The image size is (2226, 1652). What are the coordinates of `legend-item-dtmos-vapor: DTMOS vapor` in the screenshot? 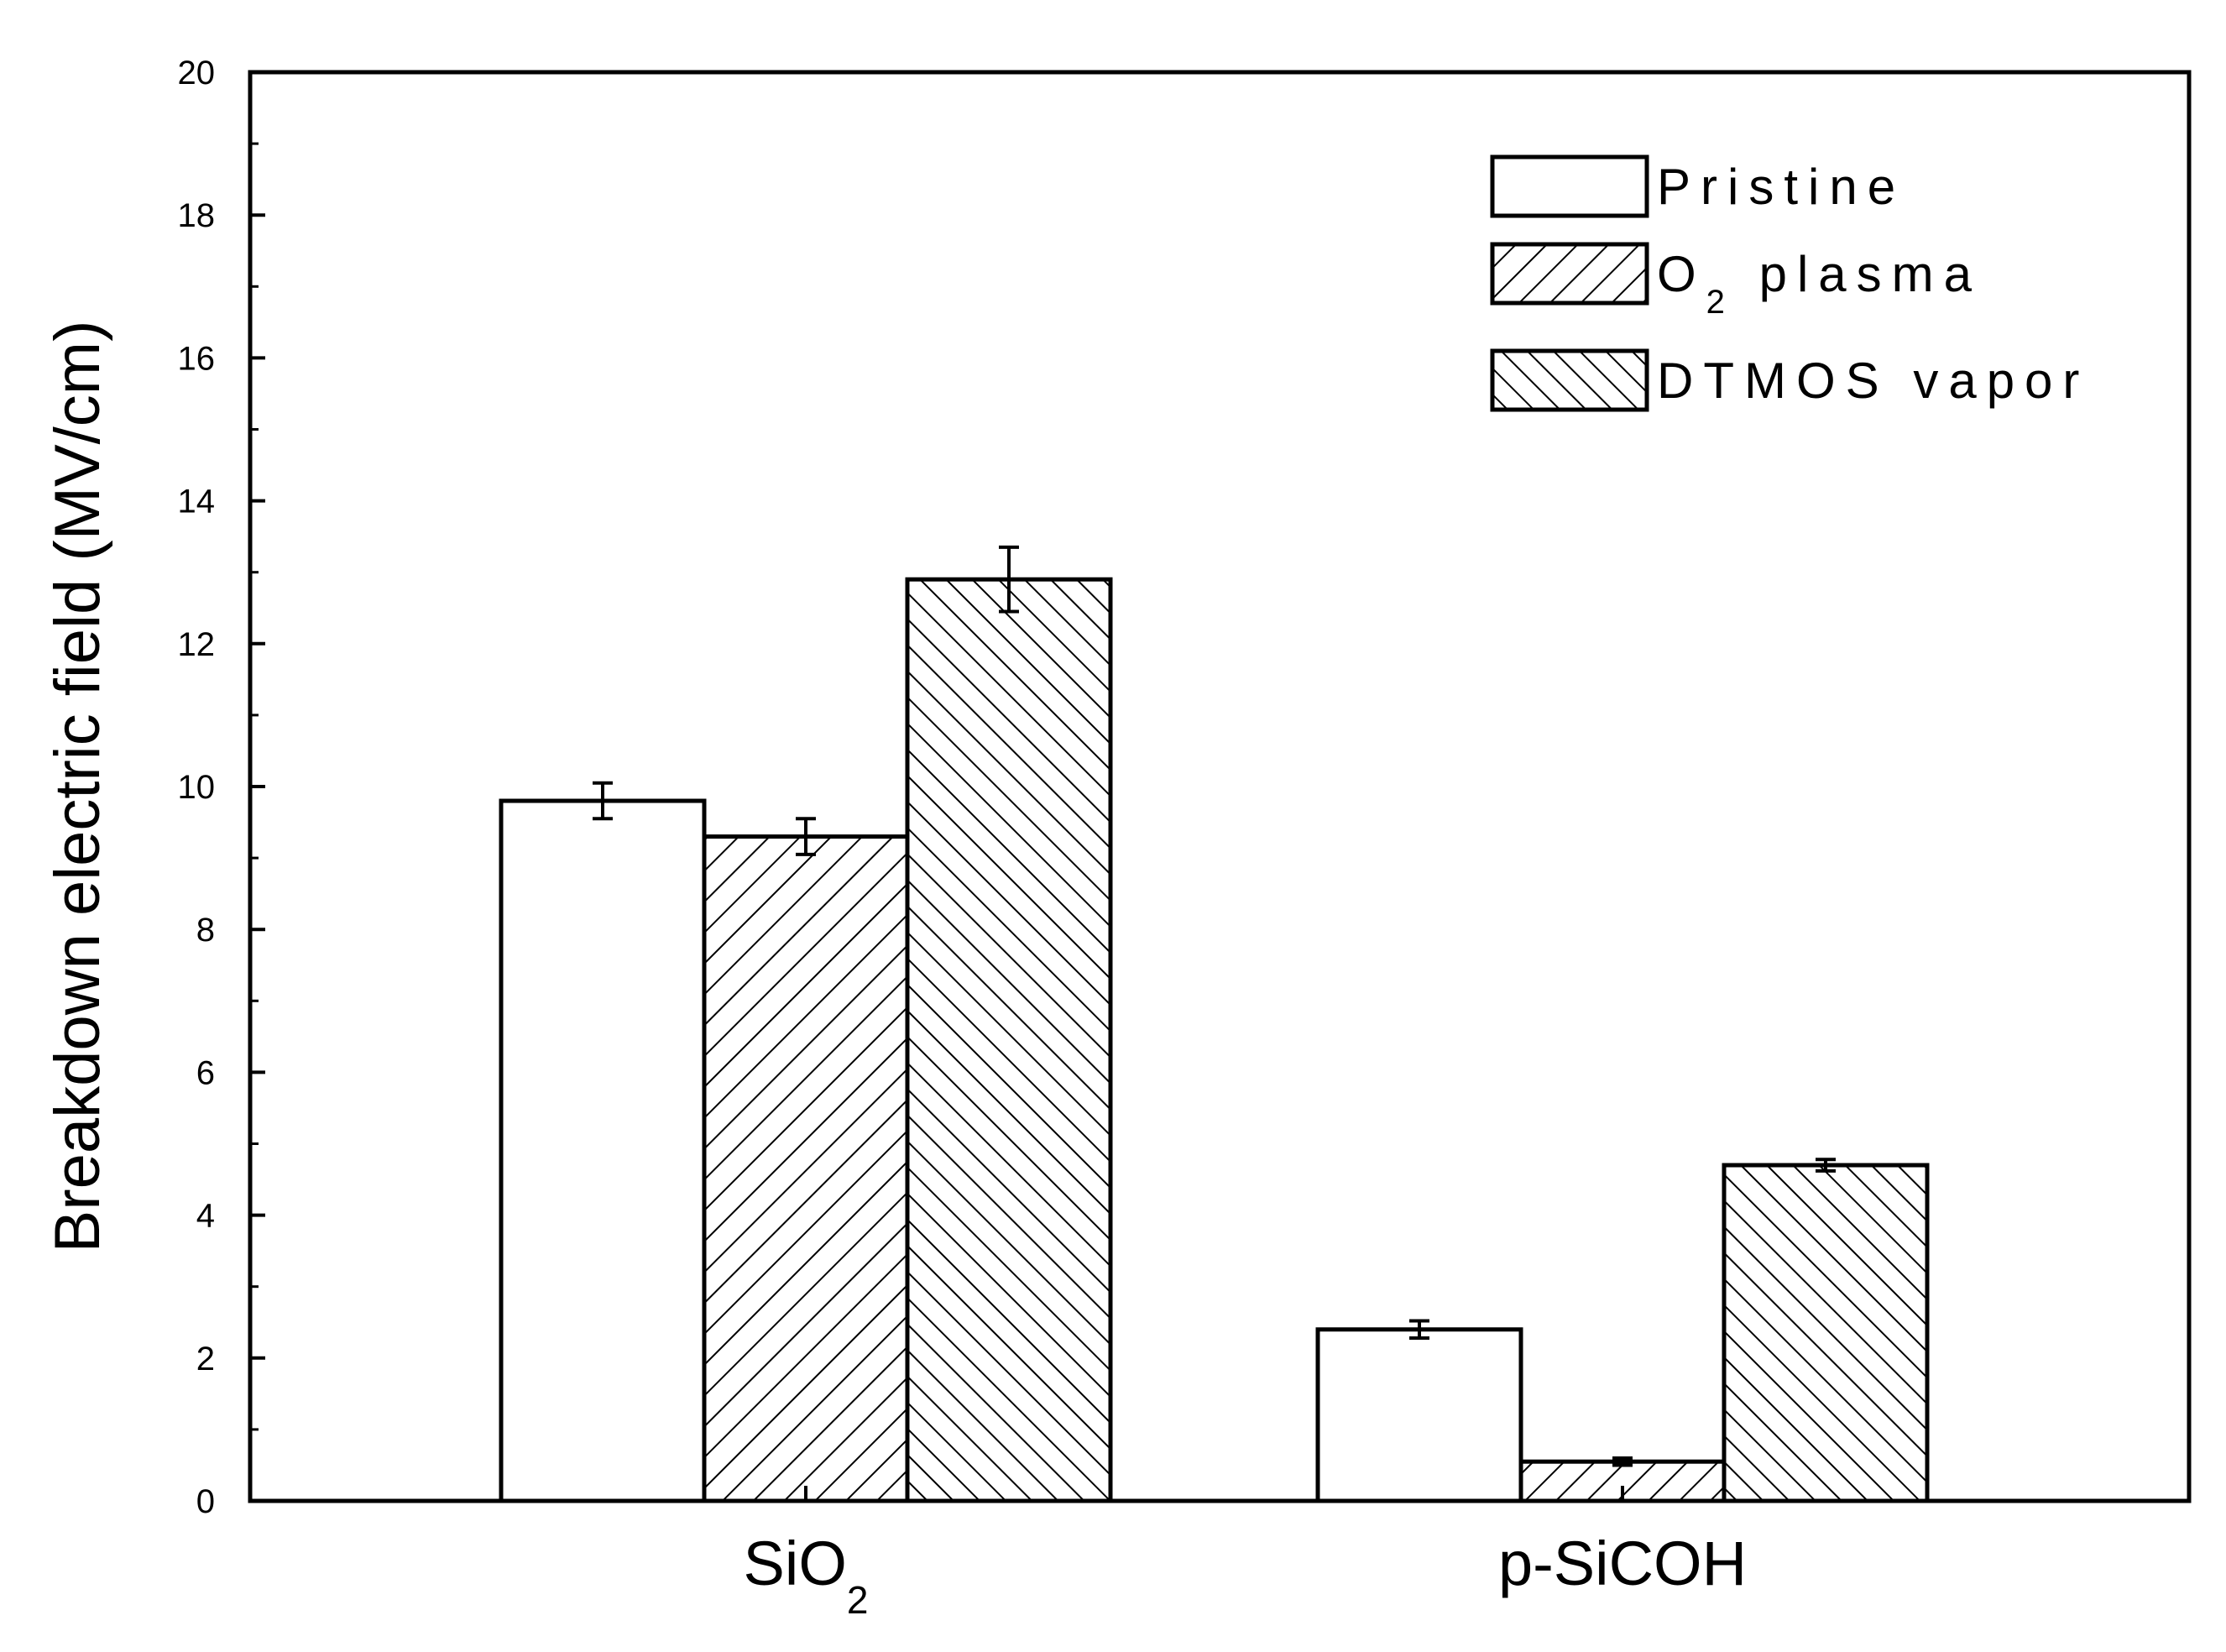 It's located at (1789, 380).